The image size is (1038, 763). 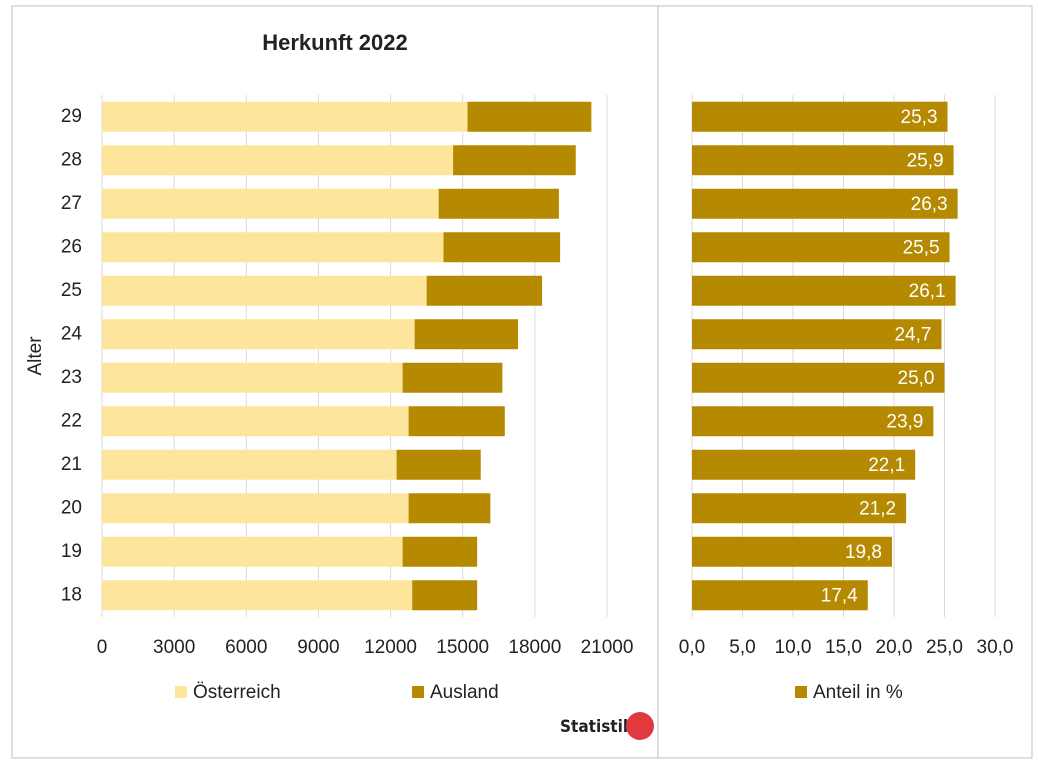 I want to click on data-label: 23,9, so click(x=904, y=421).